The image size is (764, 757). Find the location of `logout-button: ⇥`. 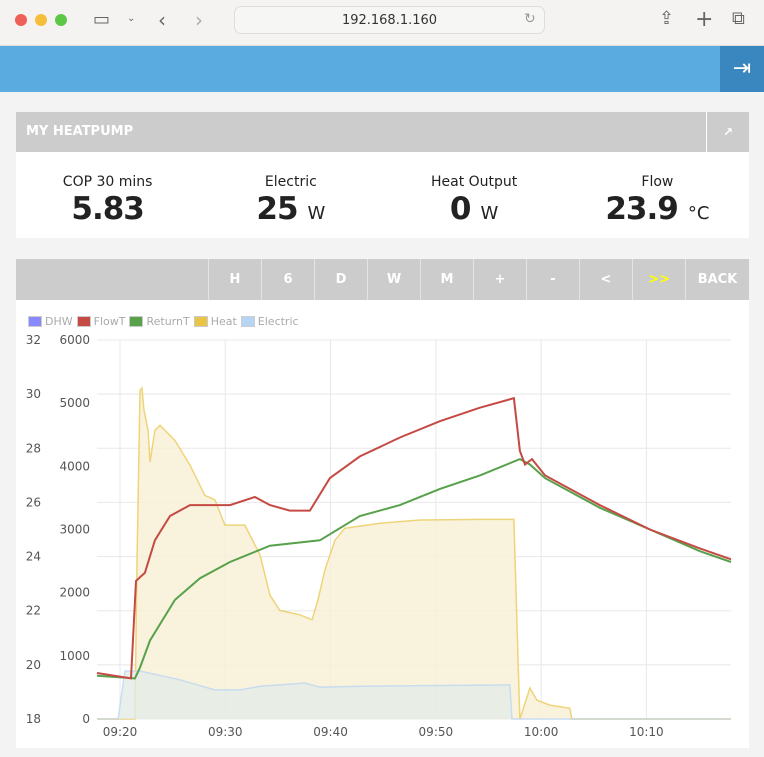

logout-button: ⇥ is located at coordinates (742, 69).